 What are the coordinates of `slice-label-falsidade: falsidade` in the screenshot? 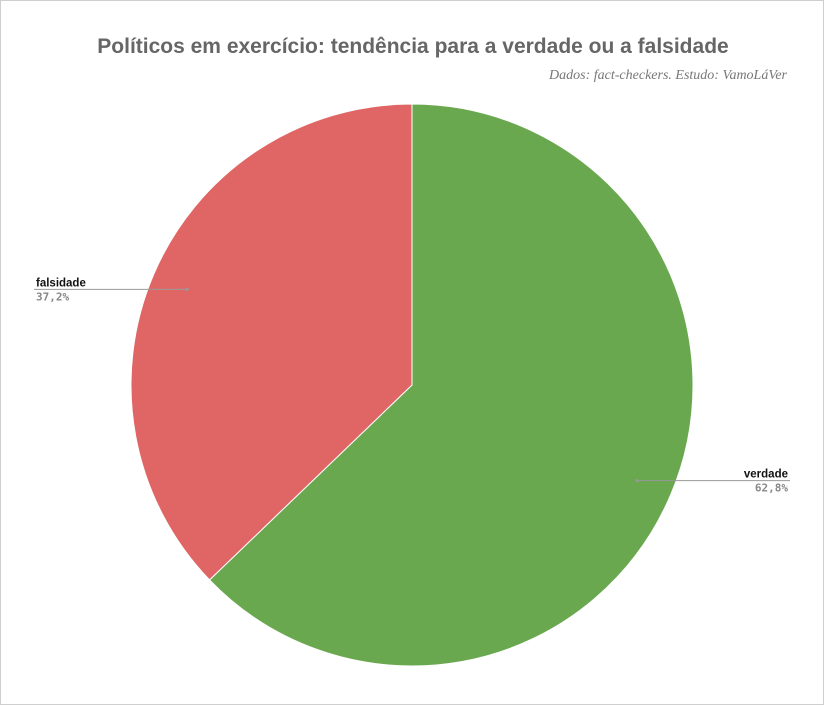 It's located at (61, 283).